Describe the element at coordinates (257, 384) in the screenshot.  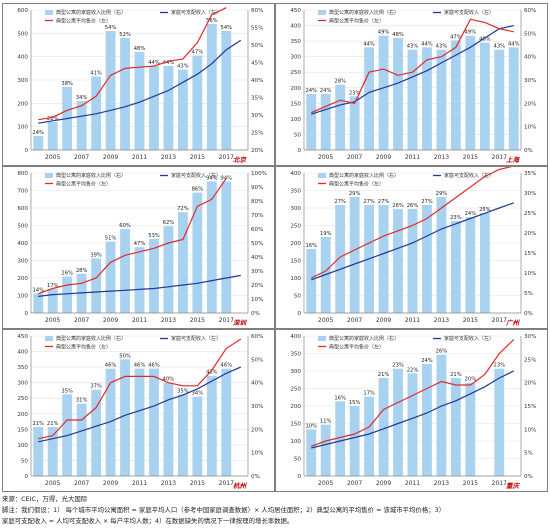
I see `y-right-tick-label: 40%` at that location.